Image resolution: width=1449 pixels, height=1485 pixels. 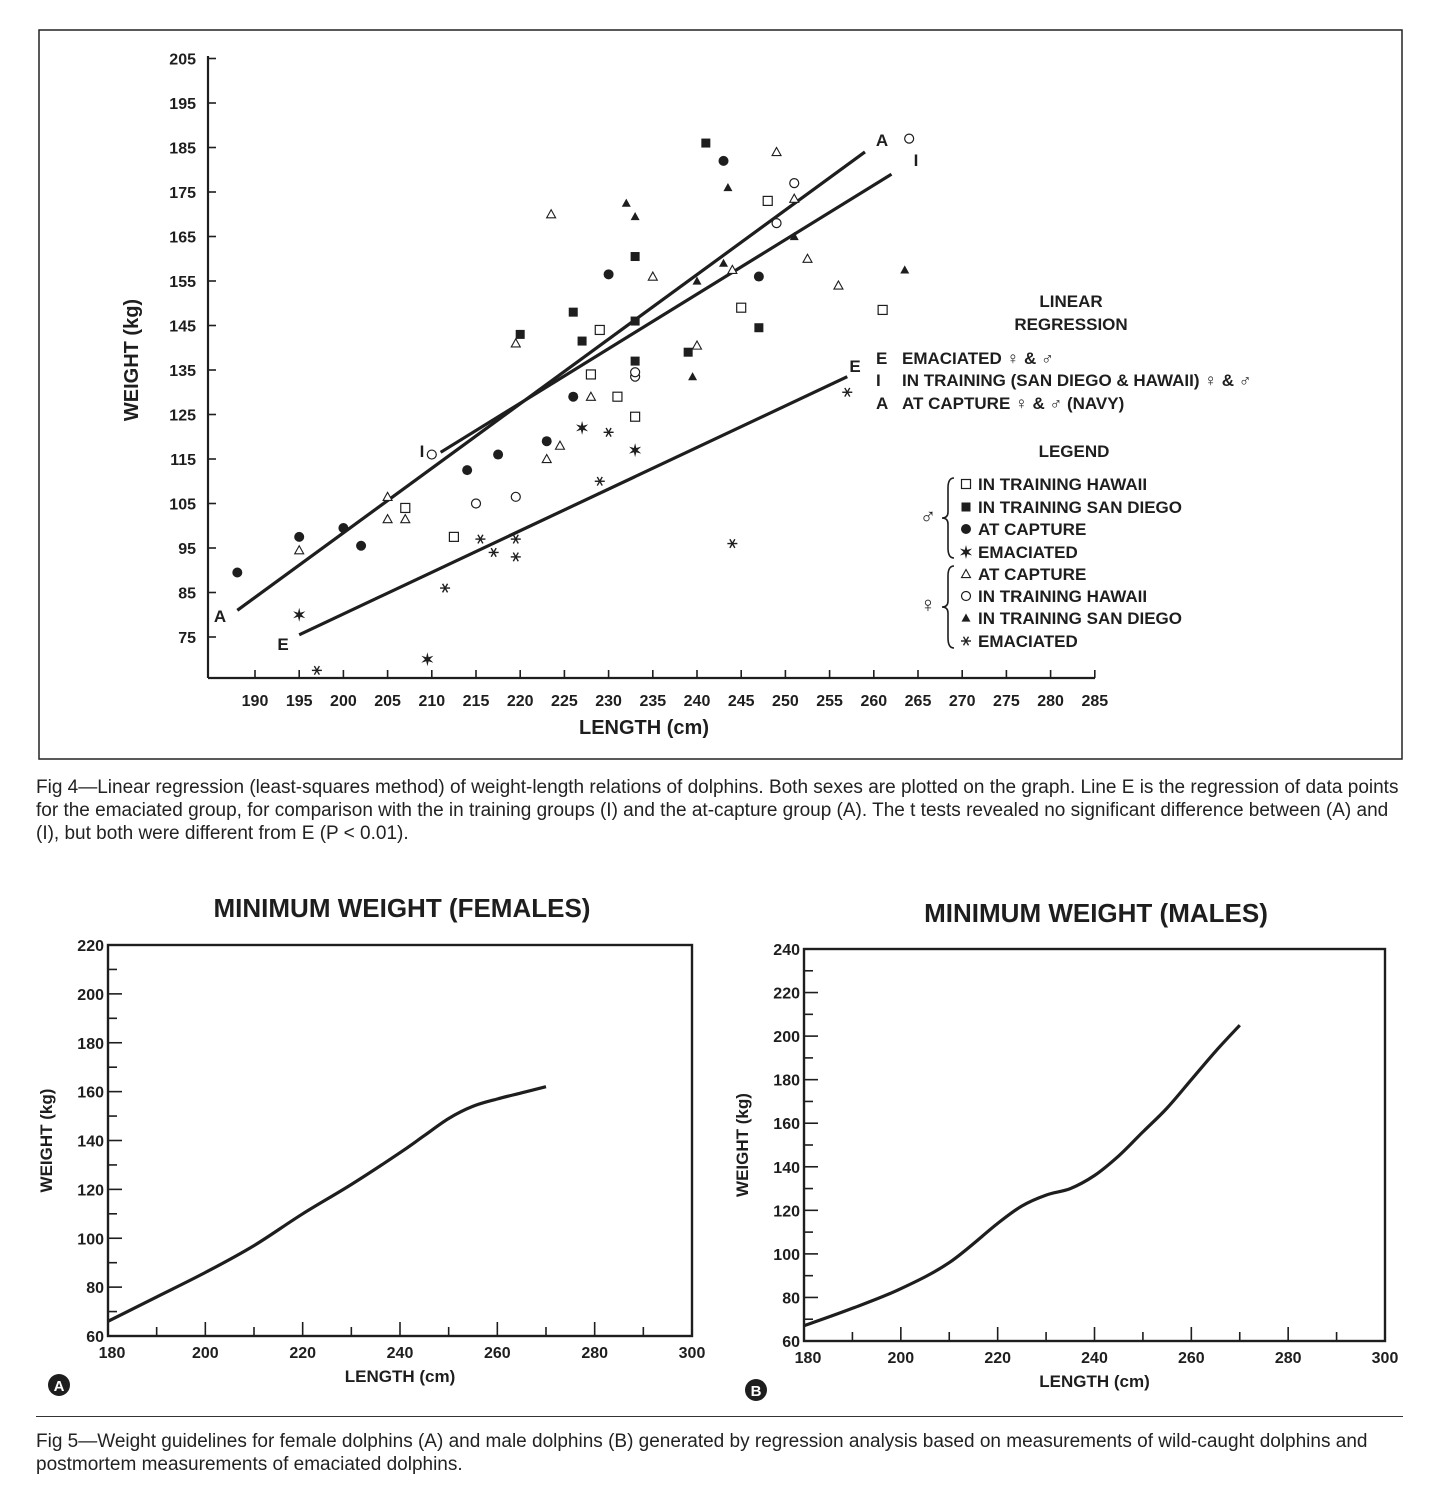 What do you see at coordinates (741, 701) in the screenshot?
I see `x-tick-label: 245` at bounding box center [741, 701].